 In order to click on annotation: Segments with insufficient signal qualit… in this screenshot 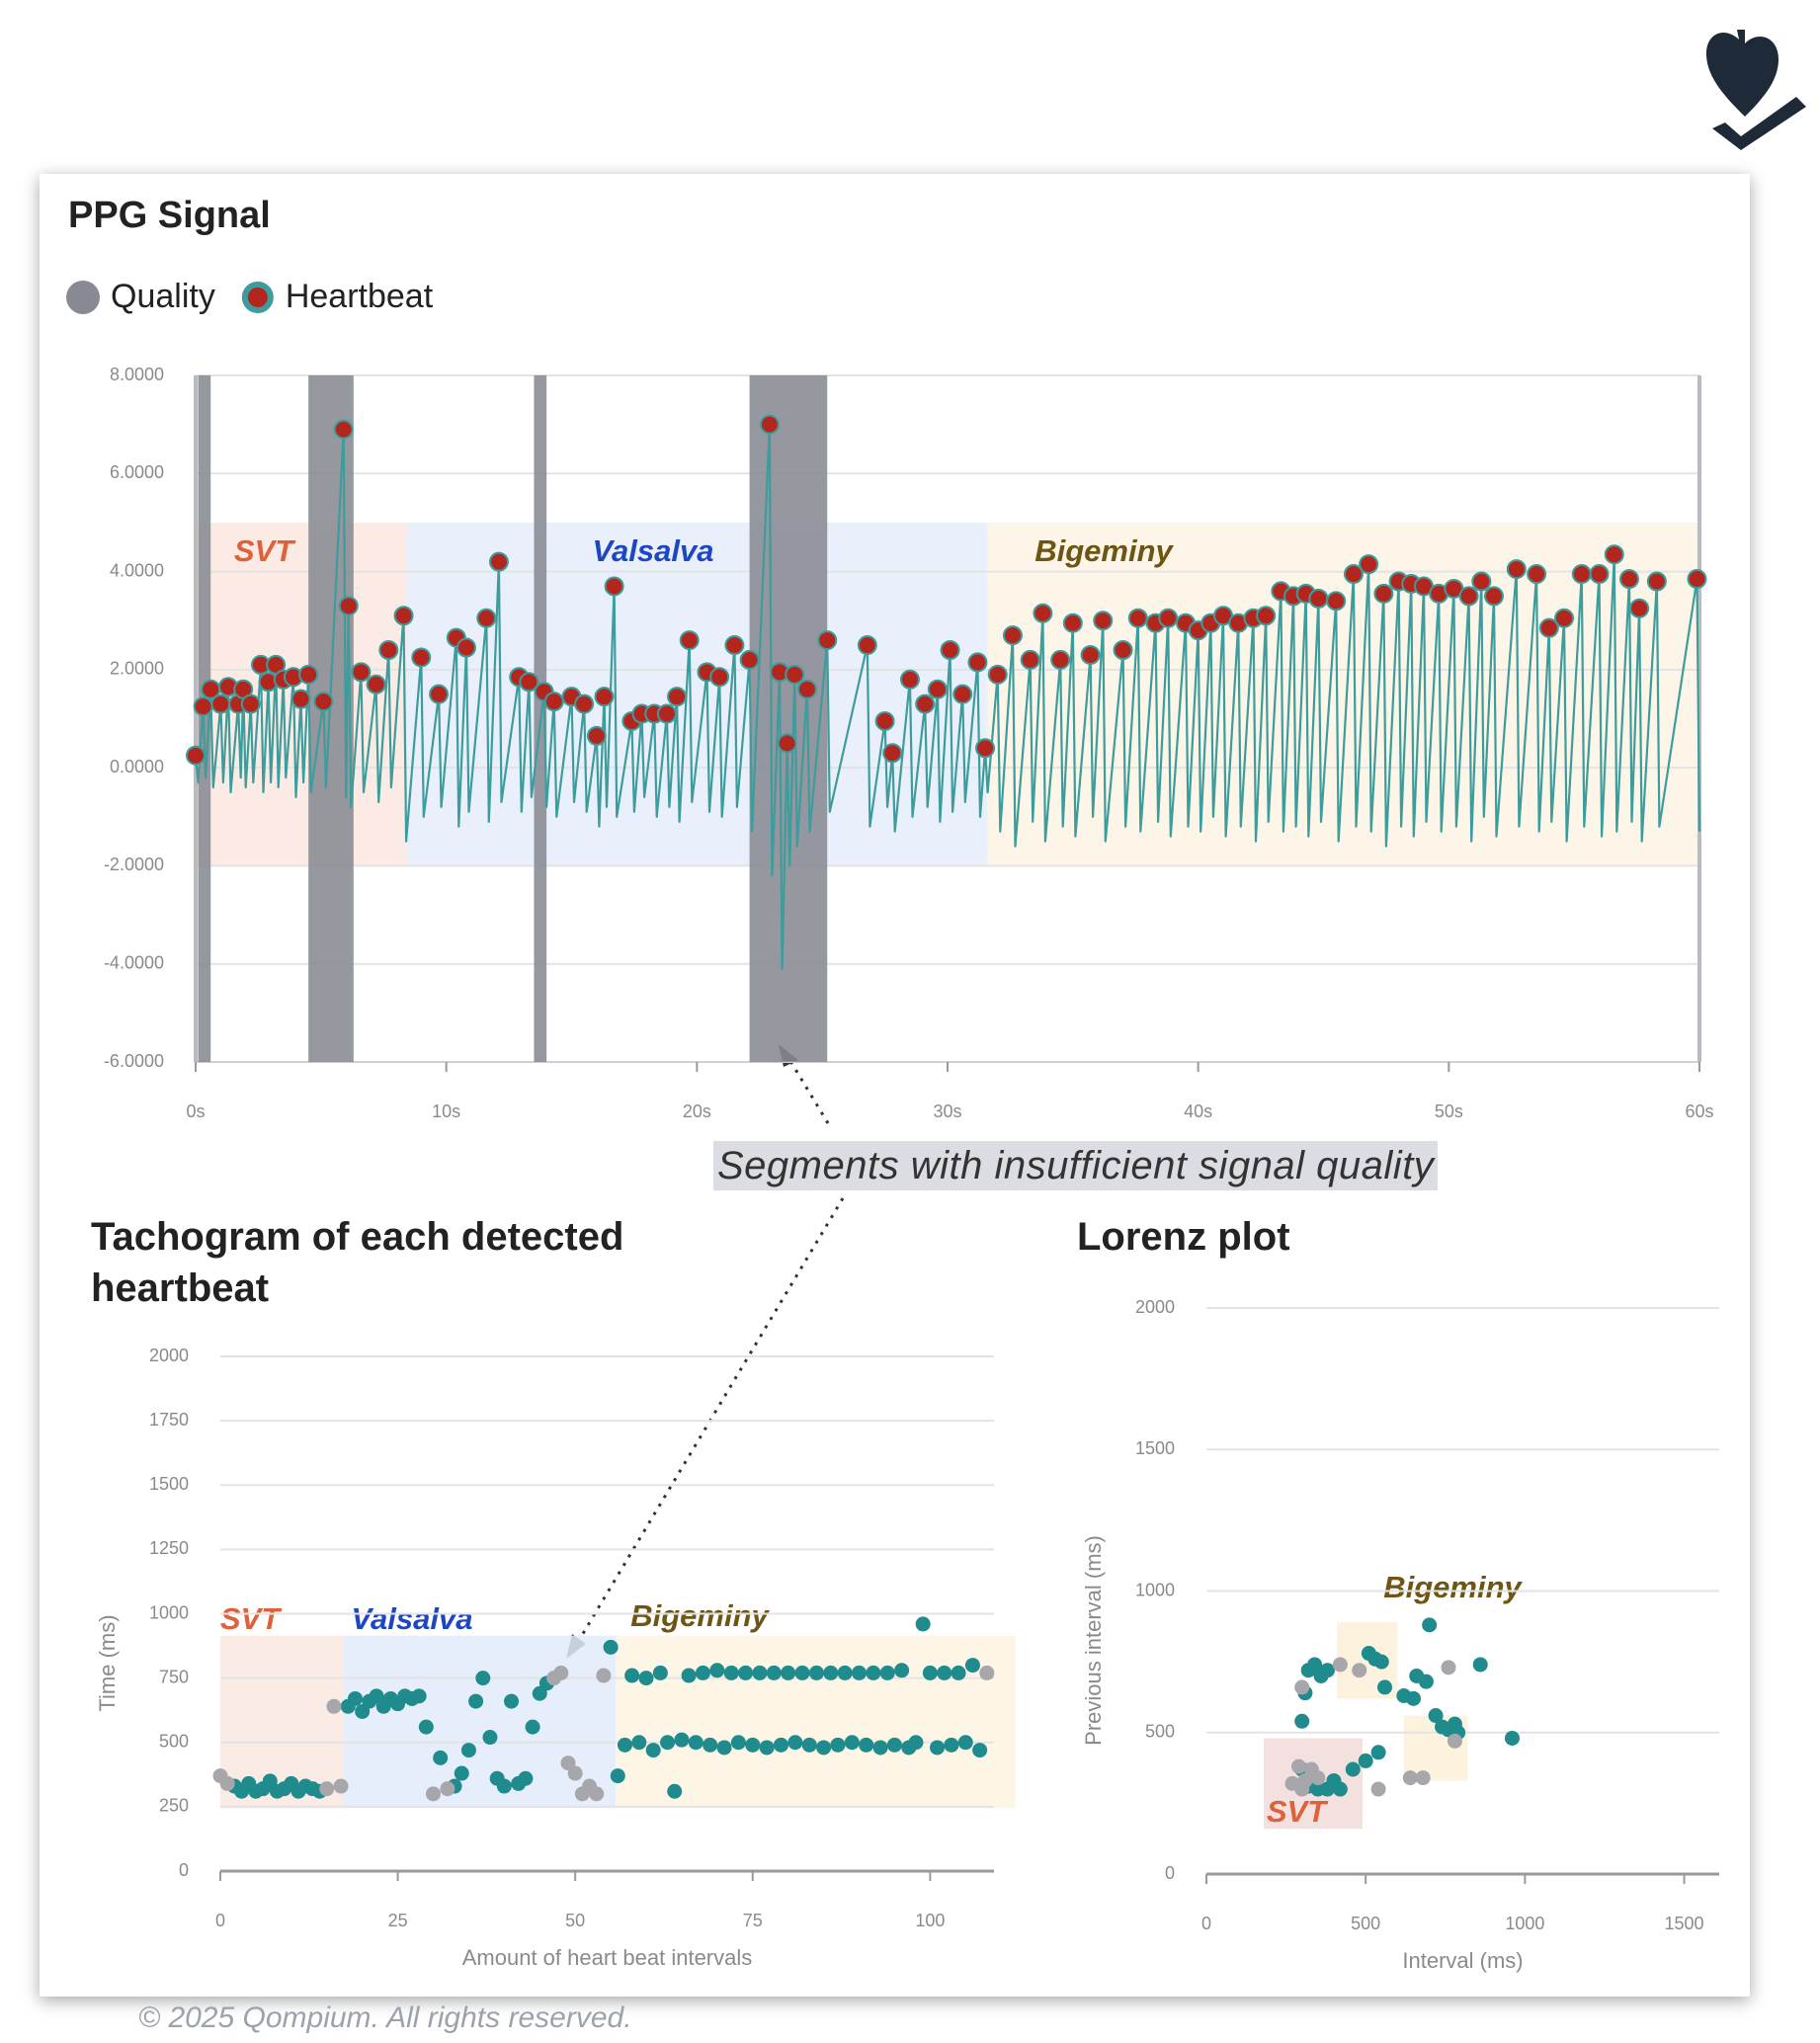, I will do `click(1076, 1165)`.